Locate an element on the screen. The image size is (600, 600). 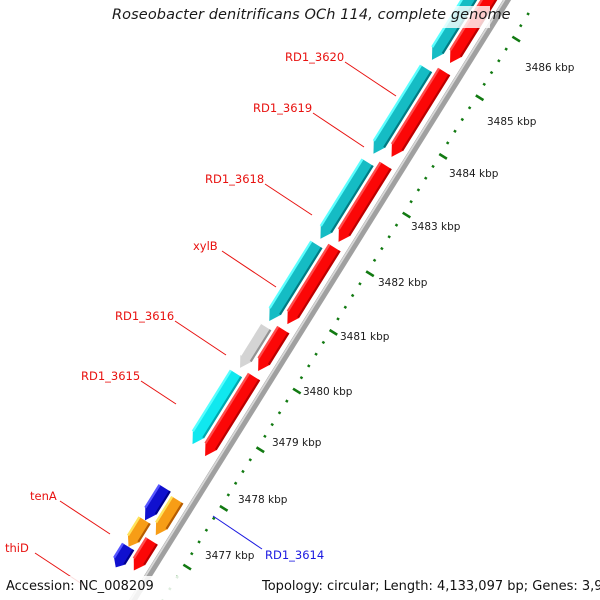
accession-label: Accession: NC_008209 is located at coordinates (80, 586).